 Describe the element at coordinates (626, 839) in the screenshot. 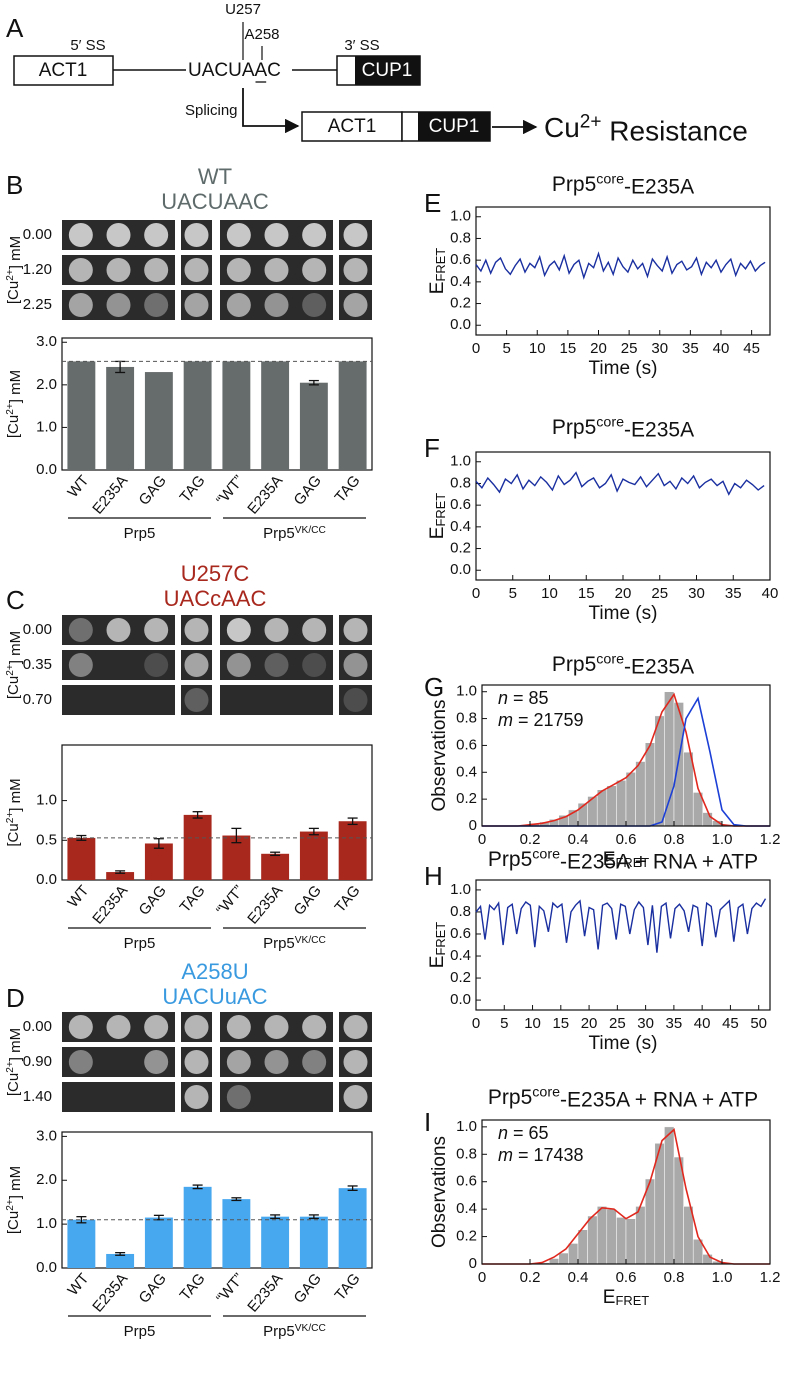

I see `x-tick-label: 0.6` at that location.